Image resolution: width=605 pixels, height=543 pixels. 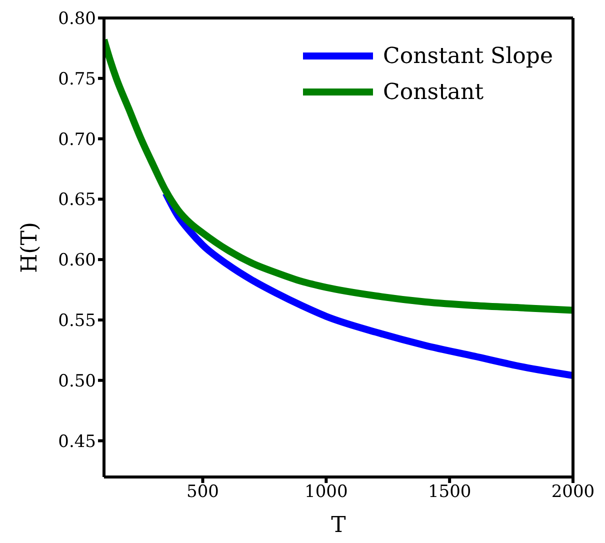 I want to click on x-tick-label: 1500, so click(x=450, y=492).